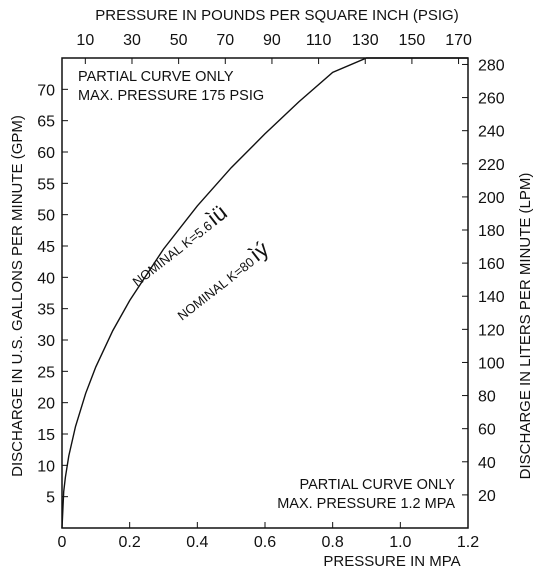  What do you see at coordinates (46, 466) in the screenshot?
I see `left-tick-label-1: 10` at bounding box center [46, 466].